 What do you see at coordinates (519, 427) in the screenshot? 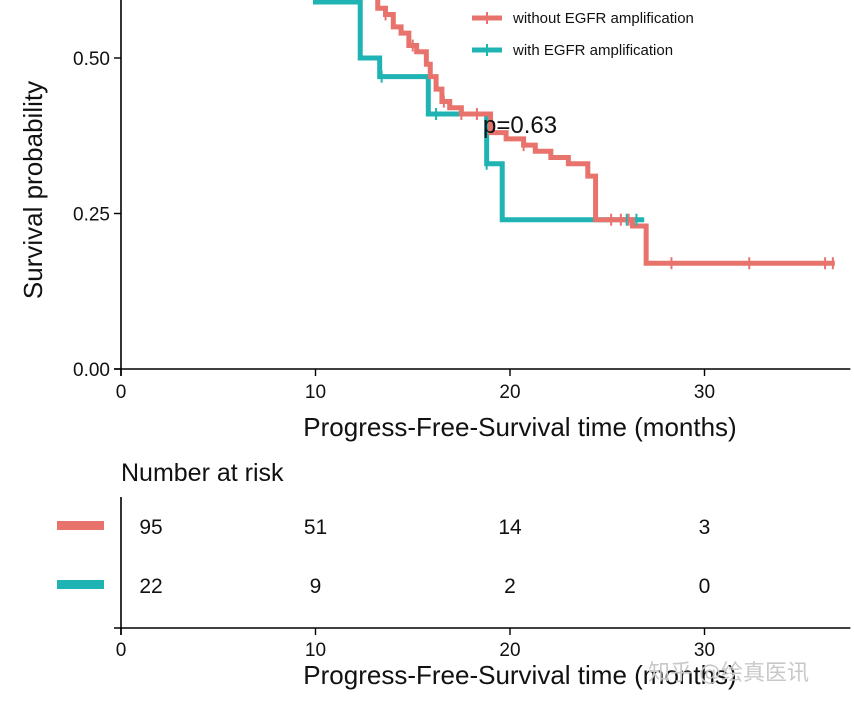
I see `x-axis-title: Progress-Free-Survival time (months)` at bounding box center [519, 427].